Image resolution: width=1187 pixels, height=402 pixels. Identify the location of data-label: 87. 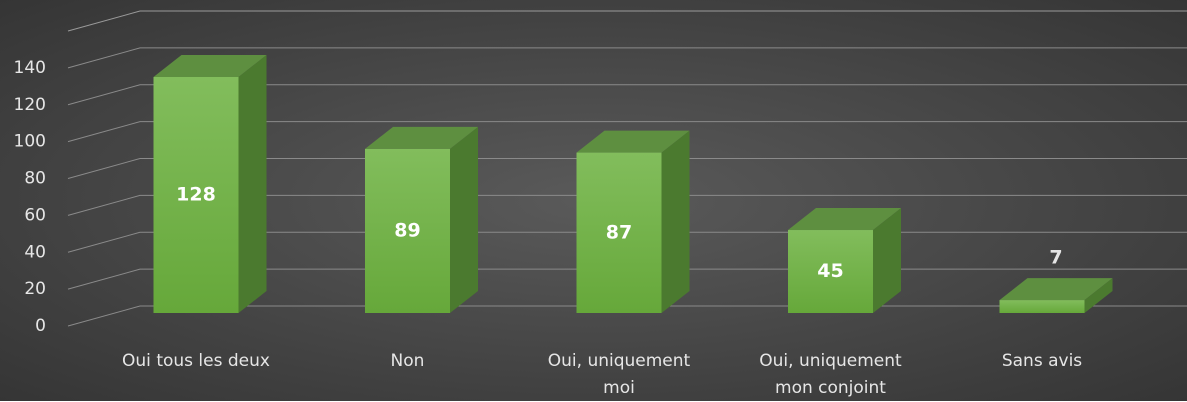
(619, 232).